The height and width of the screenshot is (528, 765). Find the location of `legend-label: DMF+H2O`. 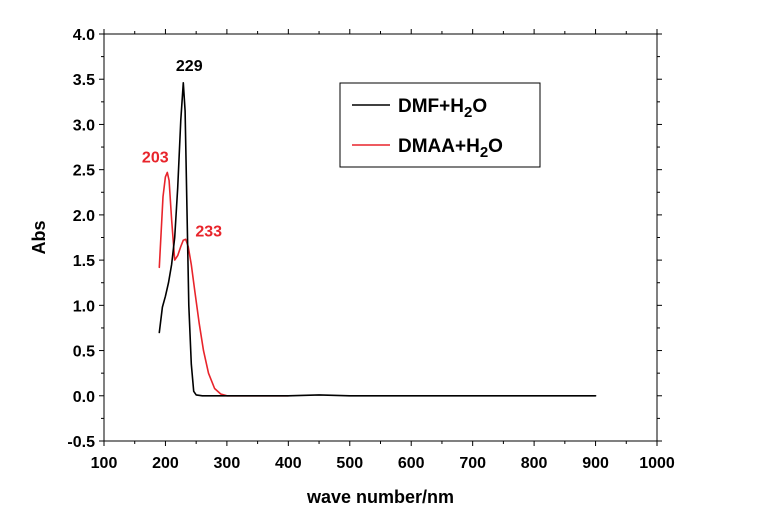

legend-label: DMF+H2O is located at coordinates (442, 108).